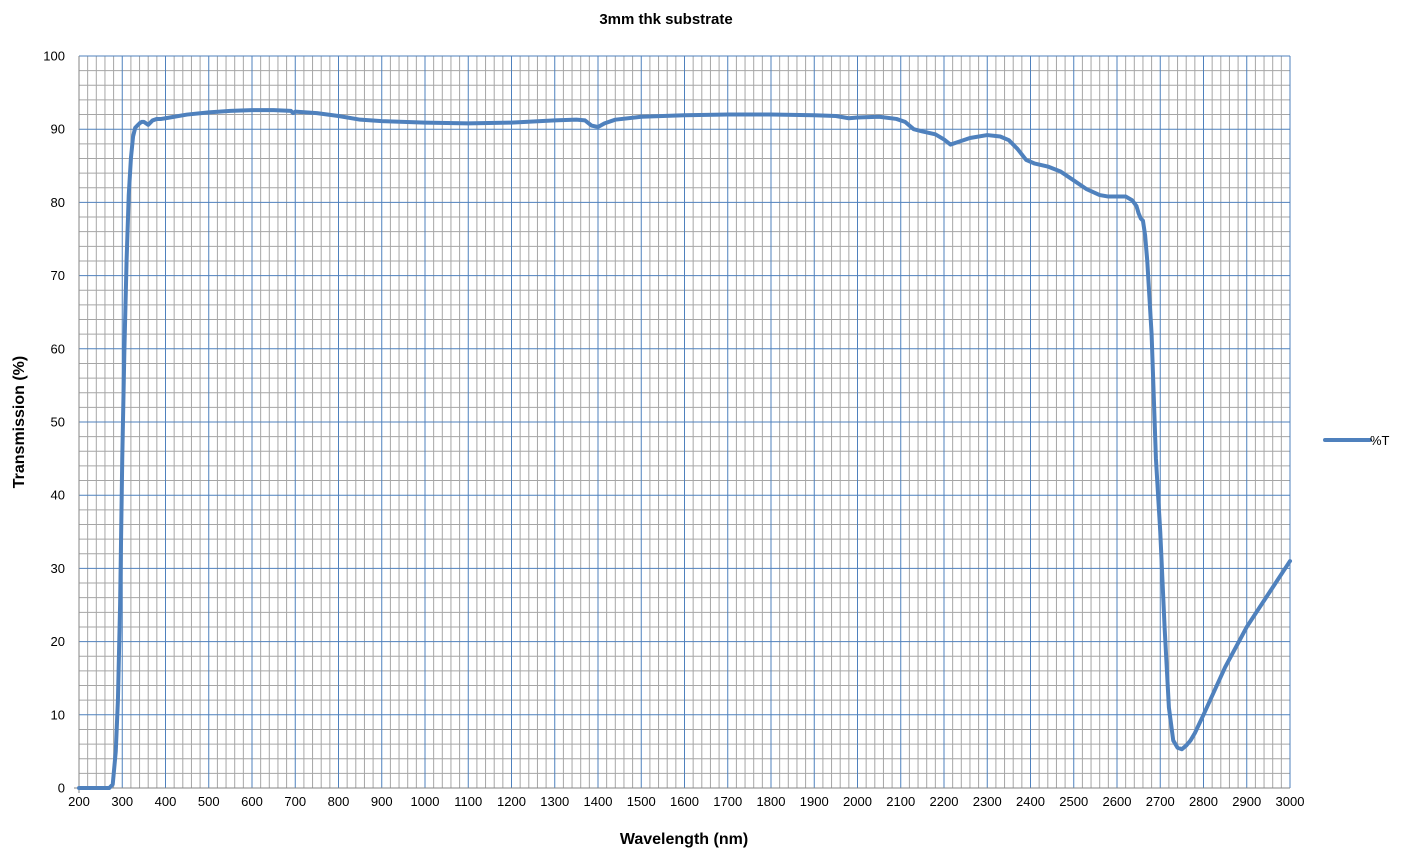 This screenshot has height=850, width=1408. I want to click on x-tick-label: 600, so click(252, 801).